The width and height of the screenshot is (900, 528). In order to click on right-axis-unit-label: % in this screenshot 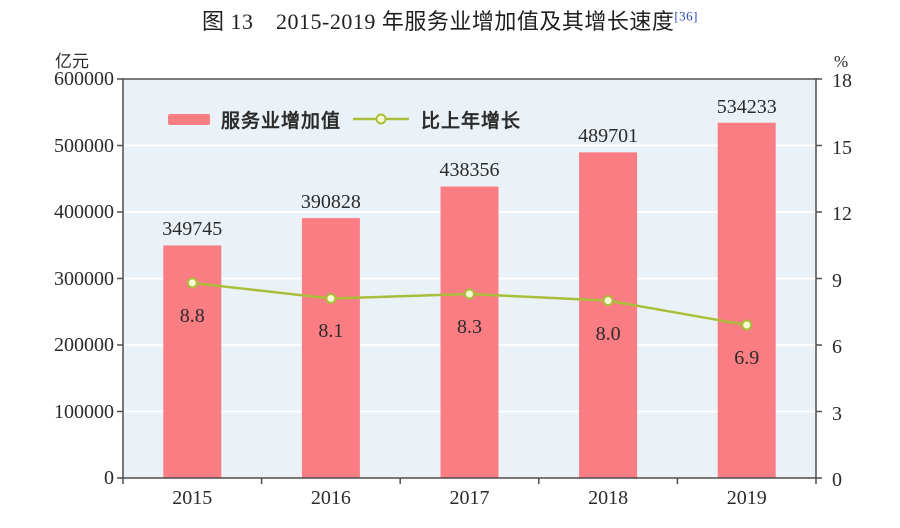, I will do `click(841, 61)`.